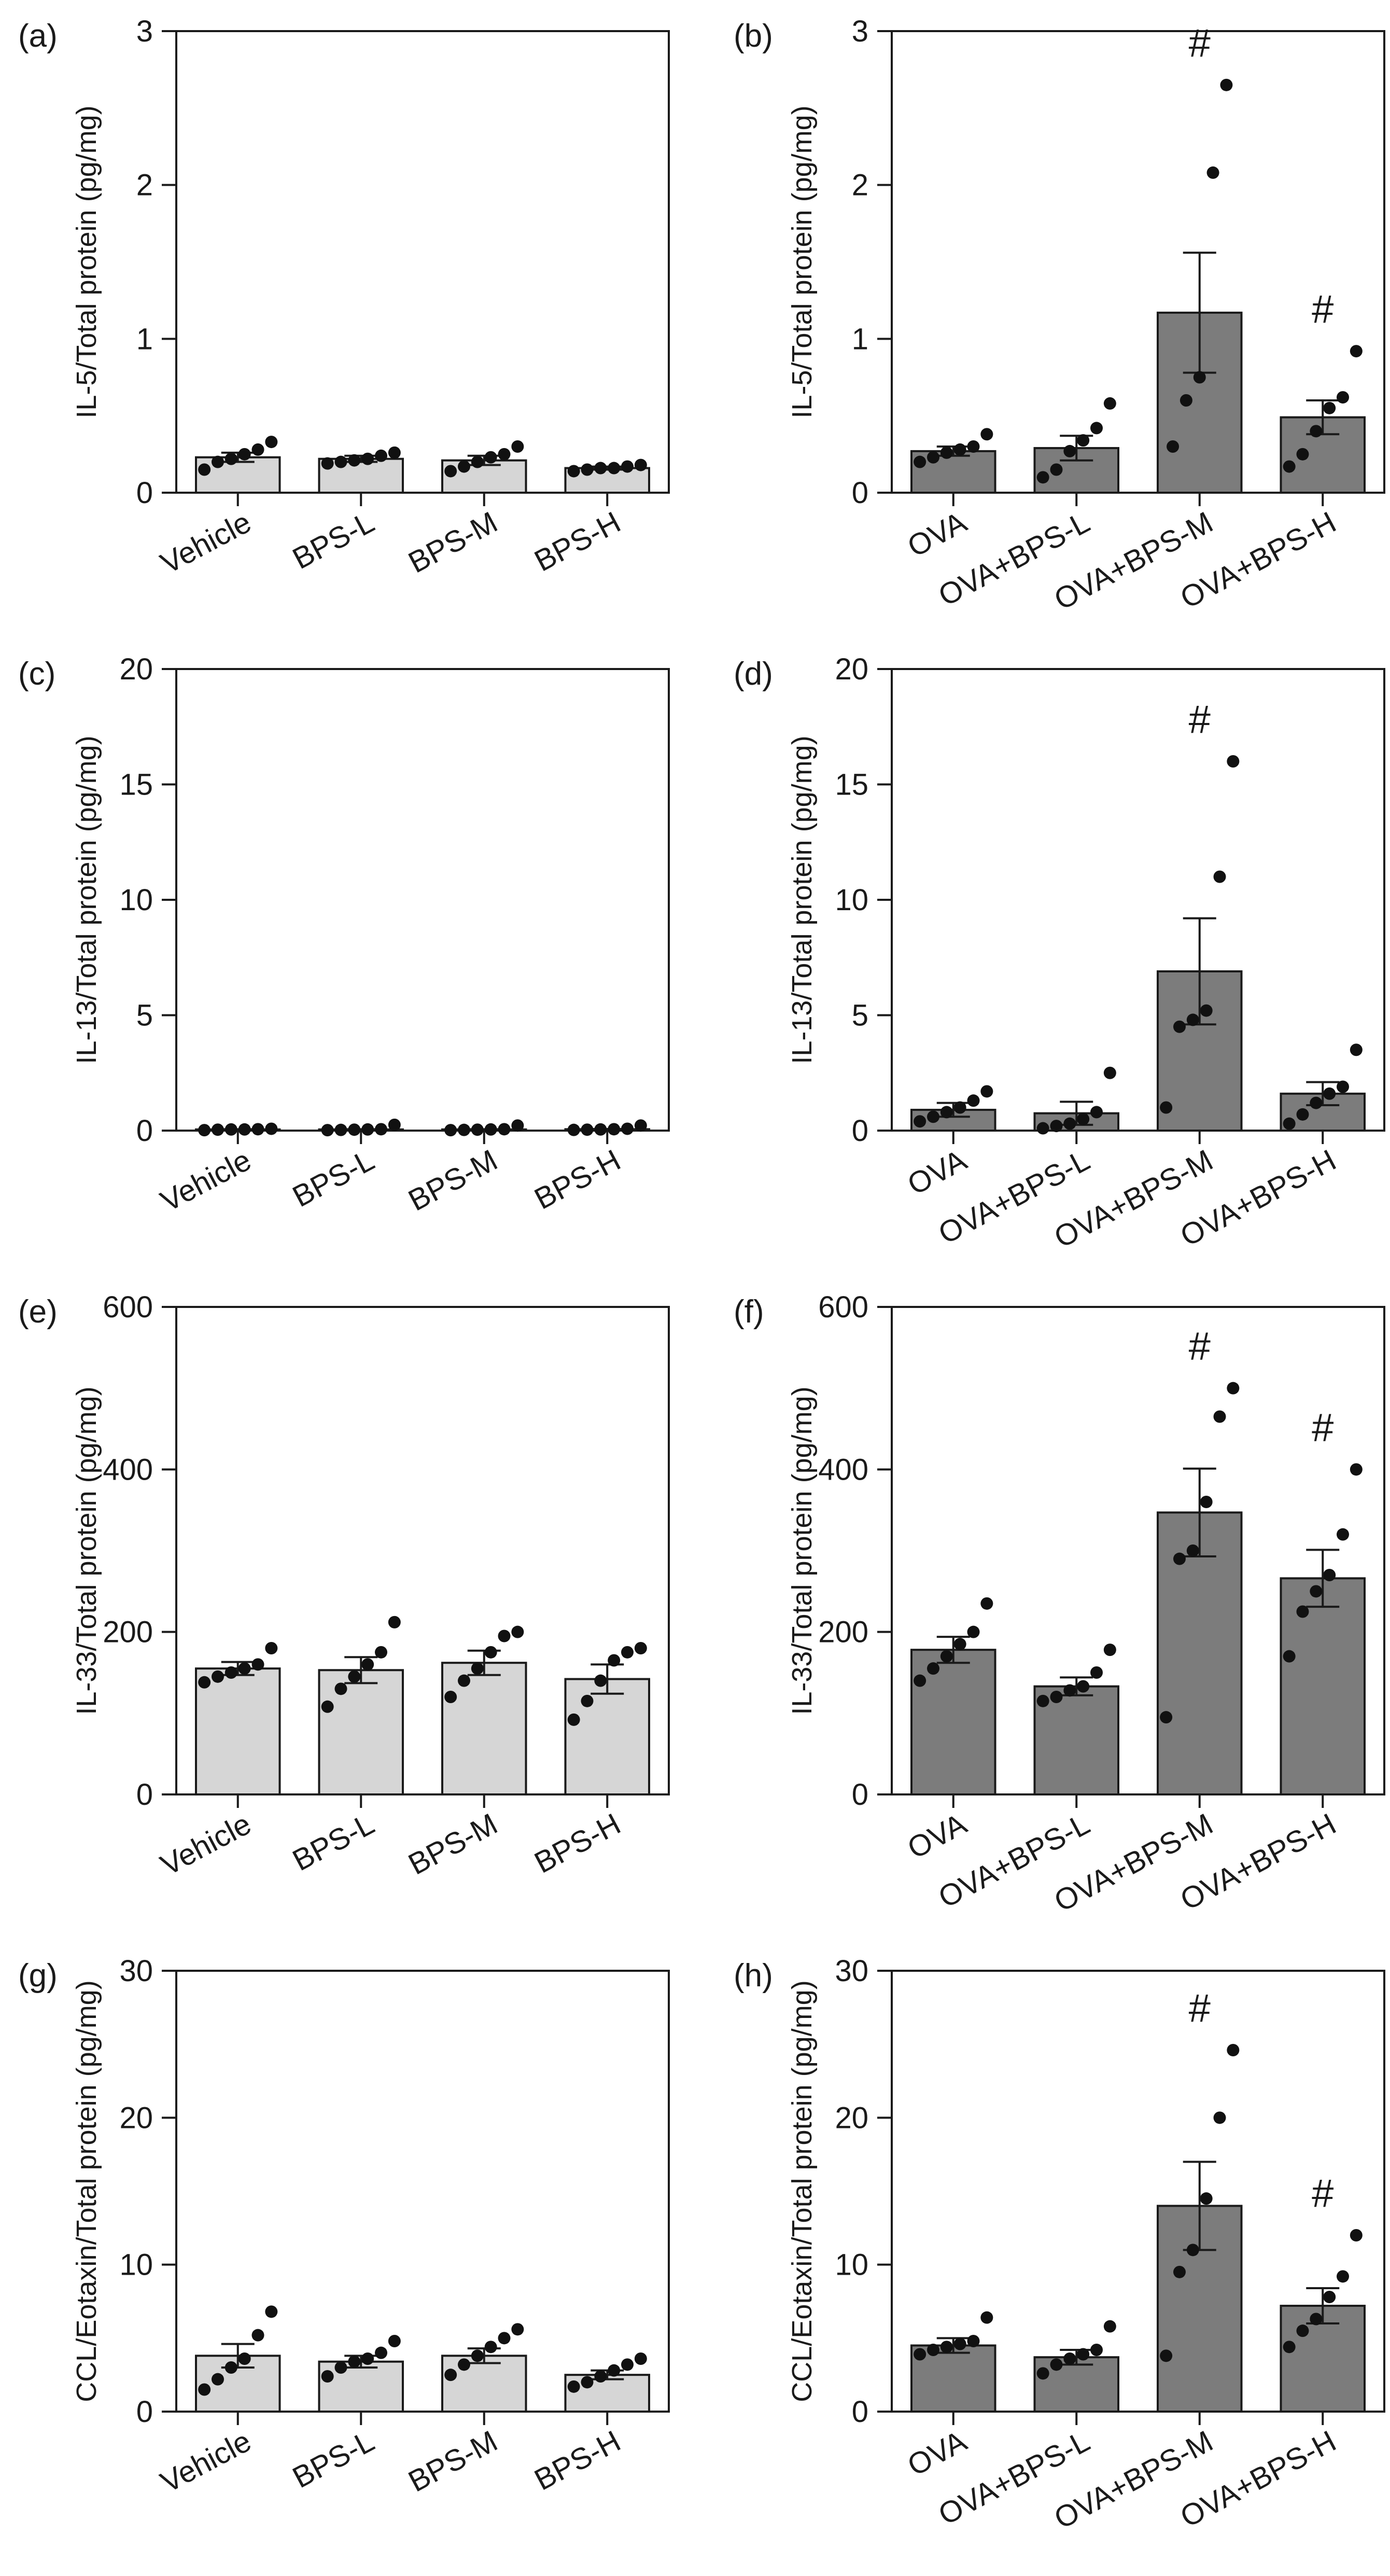  I want to click on panel-label: (h), so click(754, 1976).